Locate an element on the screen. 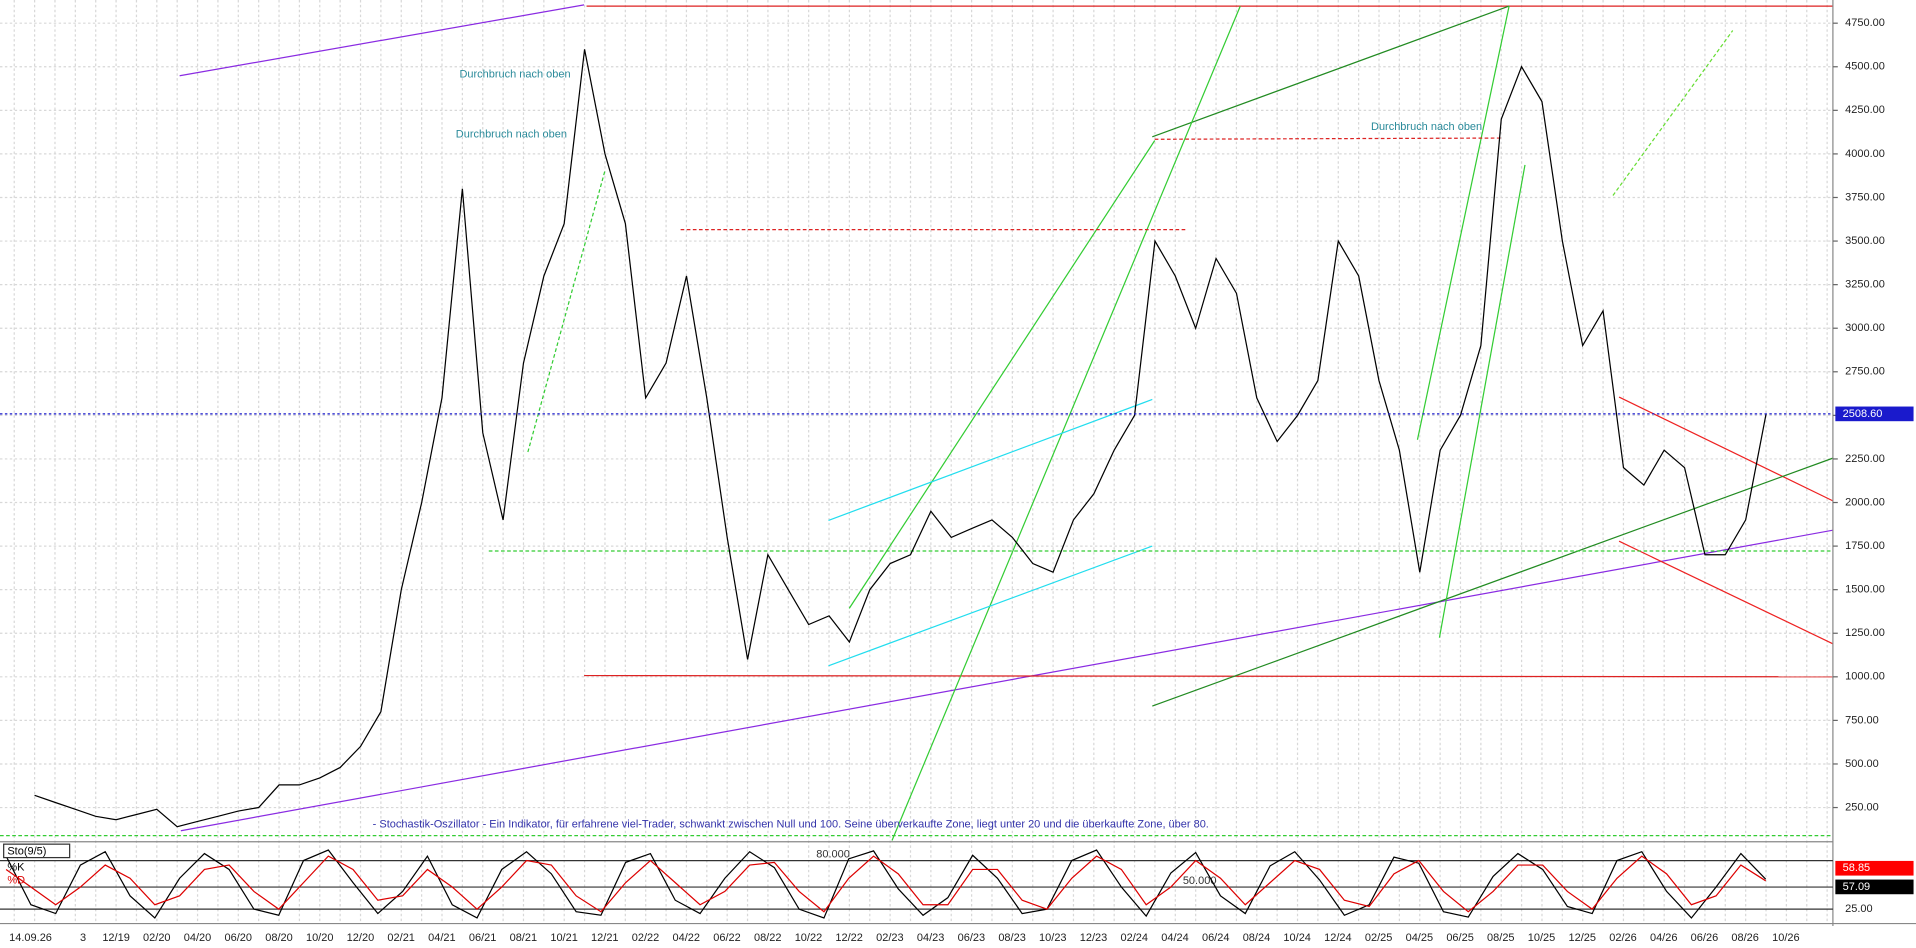  x-tick-label: 12/20 is located at coordinates (361, 938).